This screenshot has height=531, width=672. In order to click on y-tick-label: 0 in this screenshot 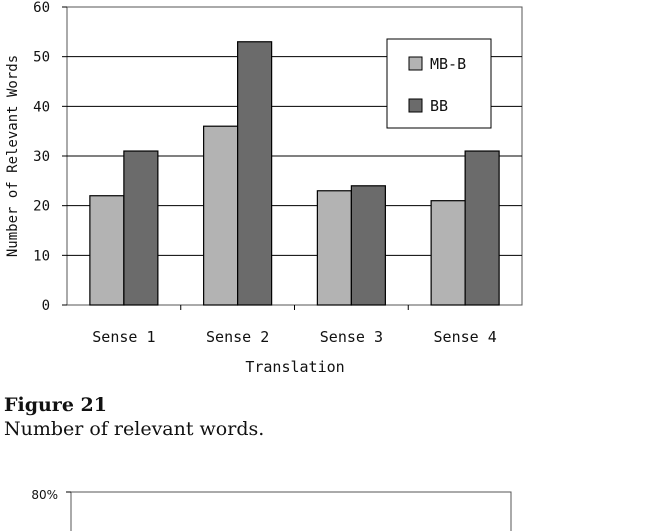, I will do `click(46, 306)`.